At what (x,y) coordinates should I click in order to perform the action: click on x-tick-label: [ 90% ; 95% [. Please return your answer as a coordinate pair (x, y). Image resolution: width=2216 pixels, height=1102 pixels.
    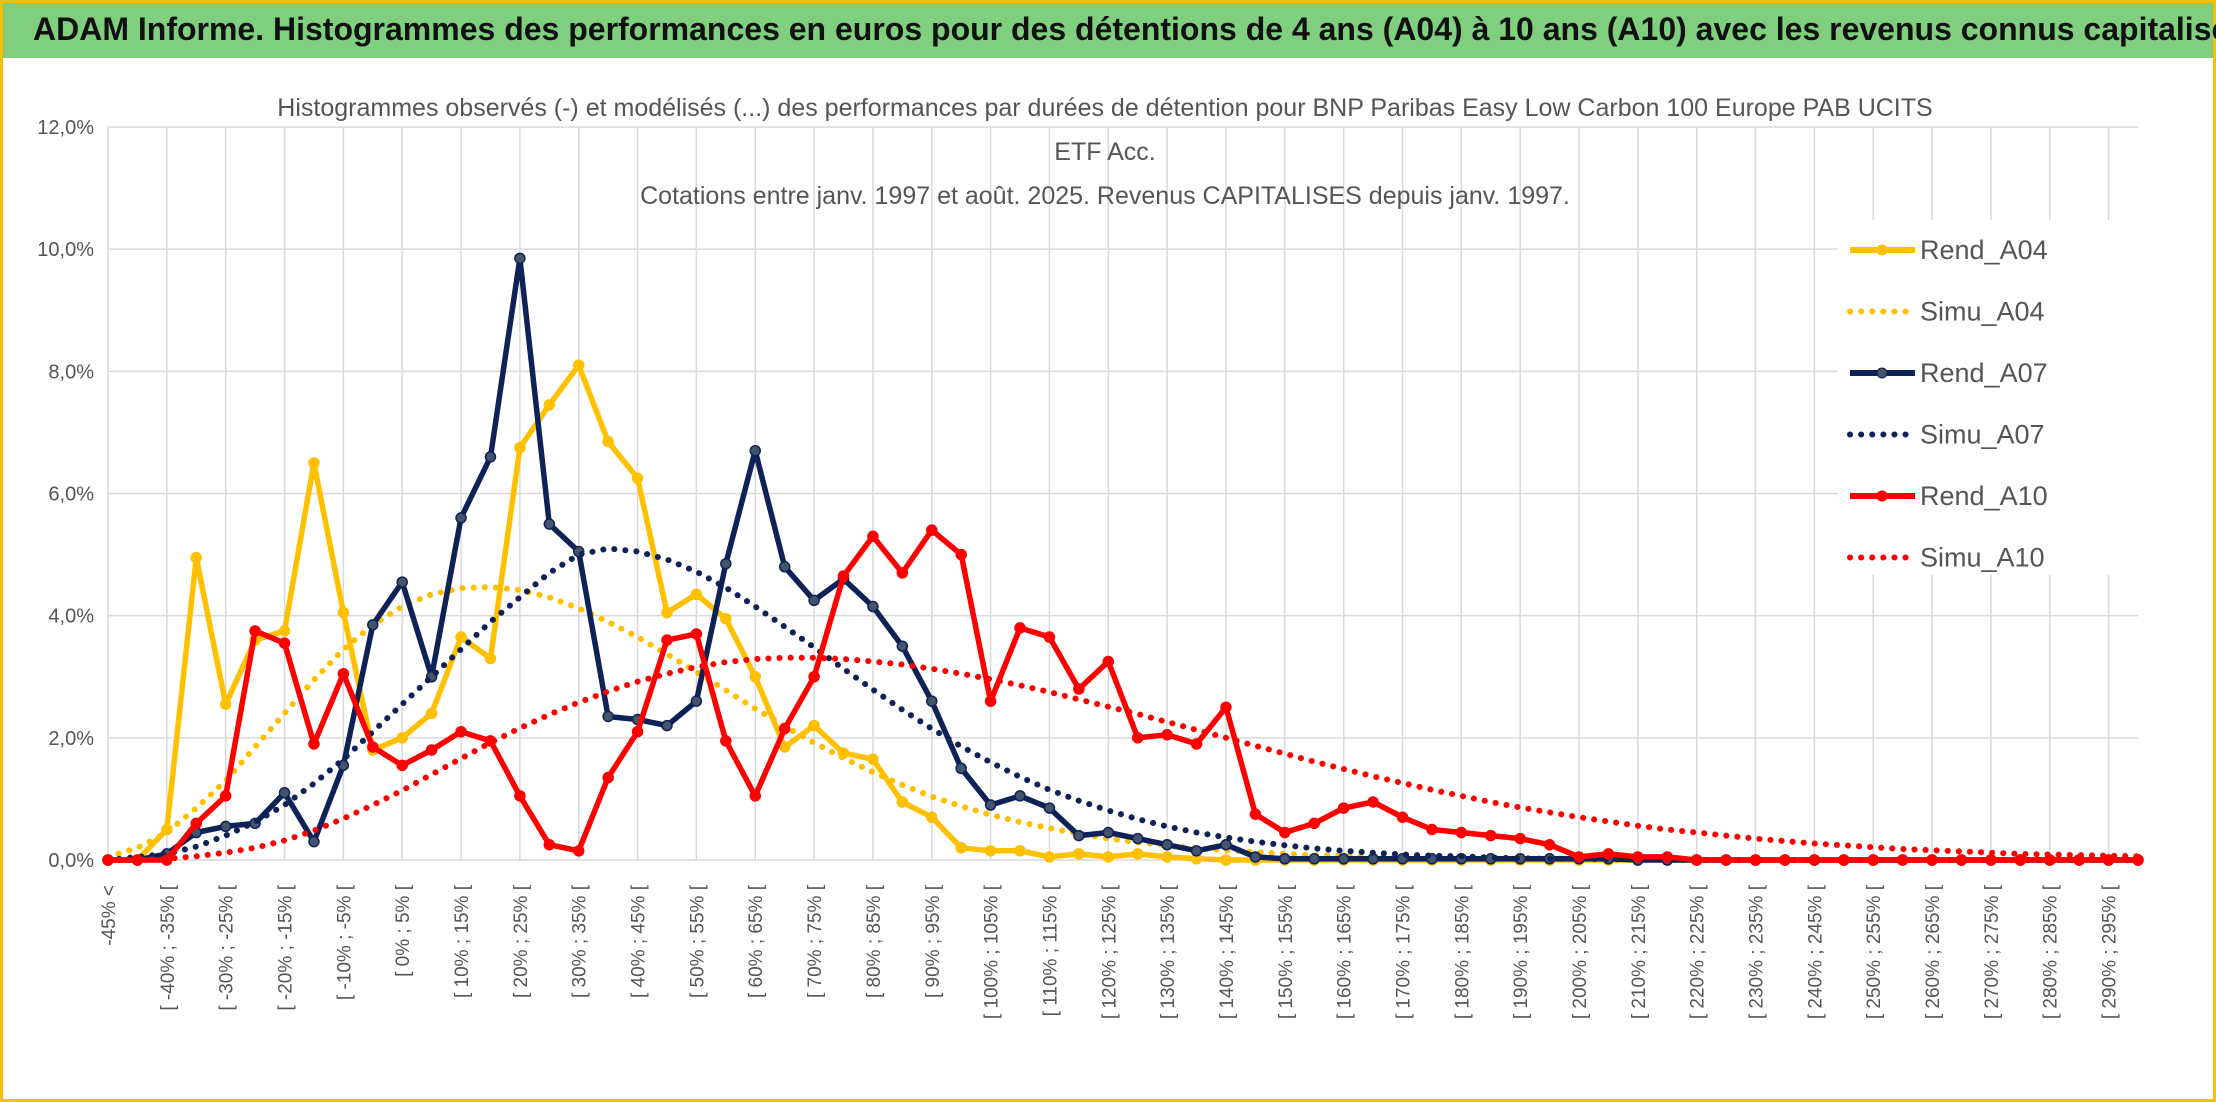
    Looking at the image, I should click on (933, 941).